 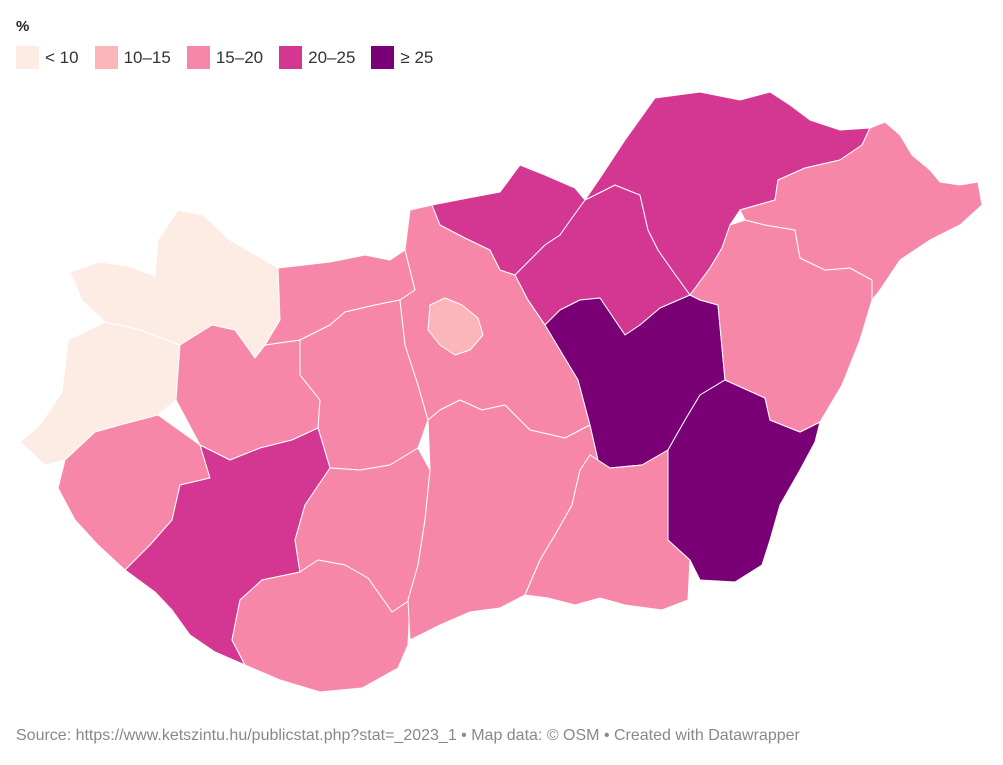 I want to click on legend-label: 15–20, so click(x=239, y=57).